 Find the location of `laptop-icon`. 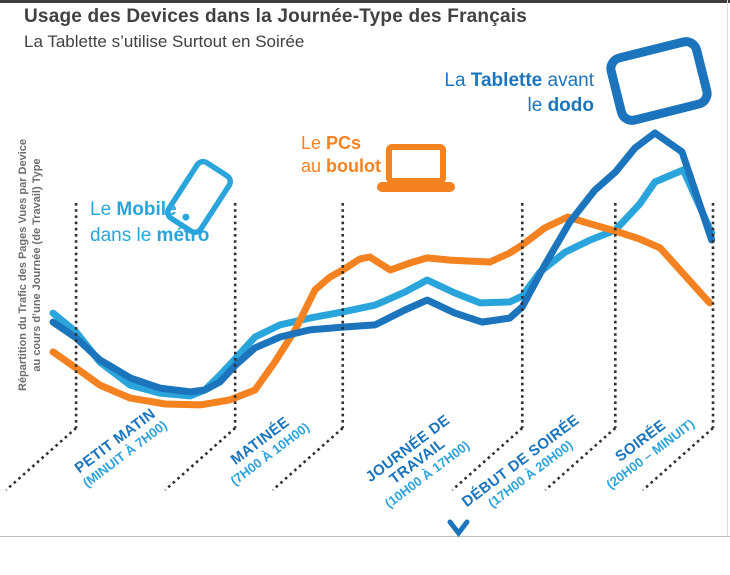

laptop-icon is located at coordinates (416, 168).